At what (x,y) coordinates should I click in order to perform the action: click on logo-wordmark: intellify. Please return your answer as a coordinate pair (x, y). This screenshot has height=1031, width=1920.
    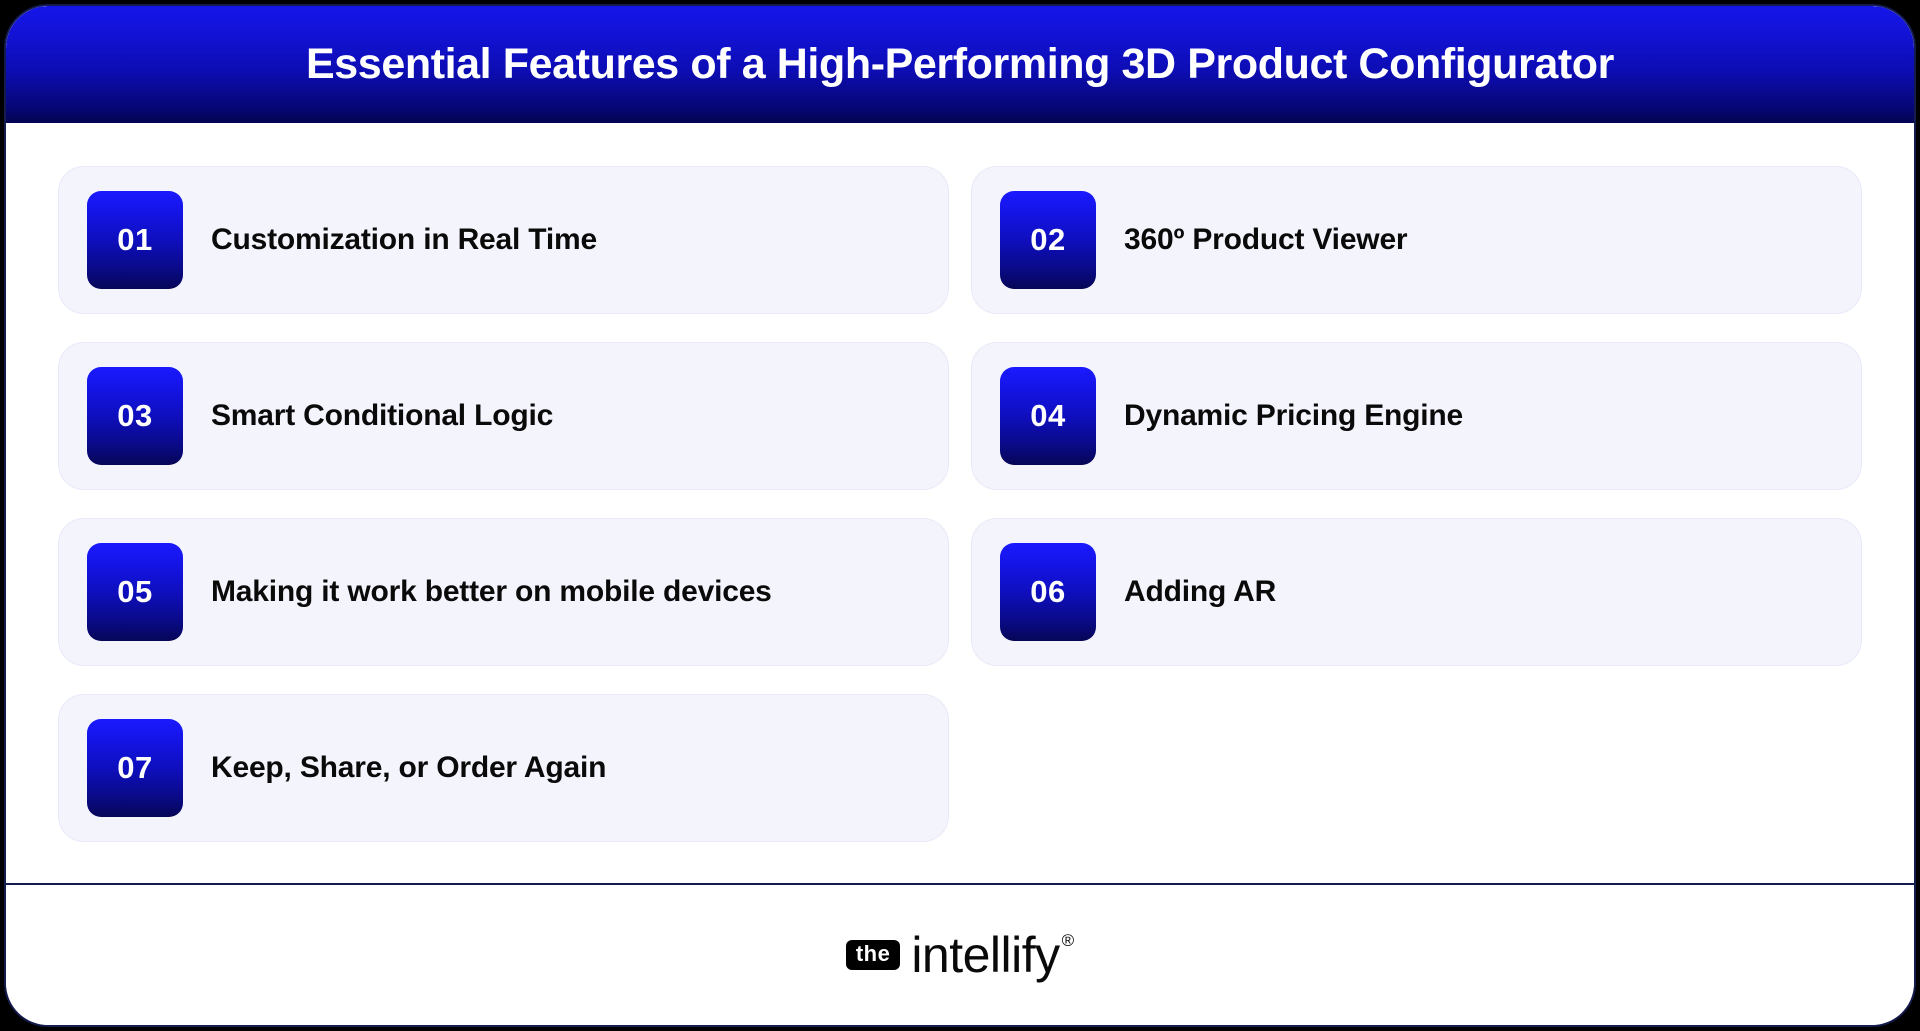
    Looking at the image, I should click on (985, 955).